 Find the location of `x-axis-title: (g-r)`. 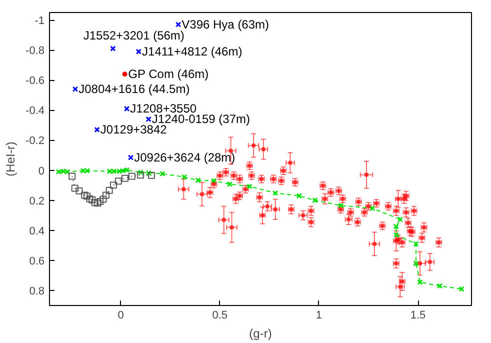

x-axis-title: (g-r) is located at coordinates (260, 333).